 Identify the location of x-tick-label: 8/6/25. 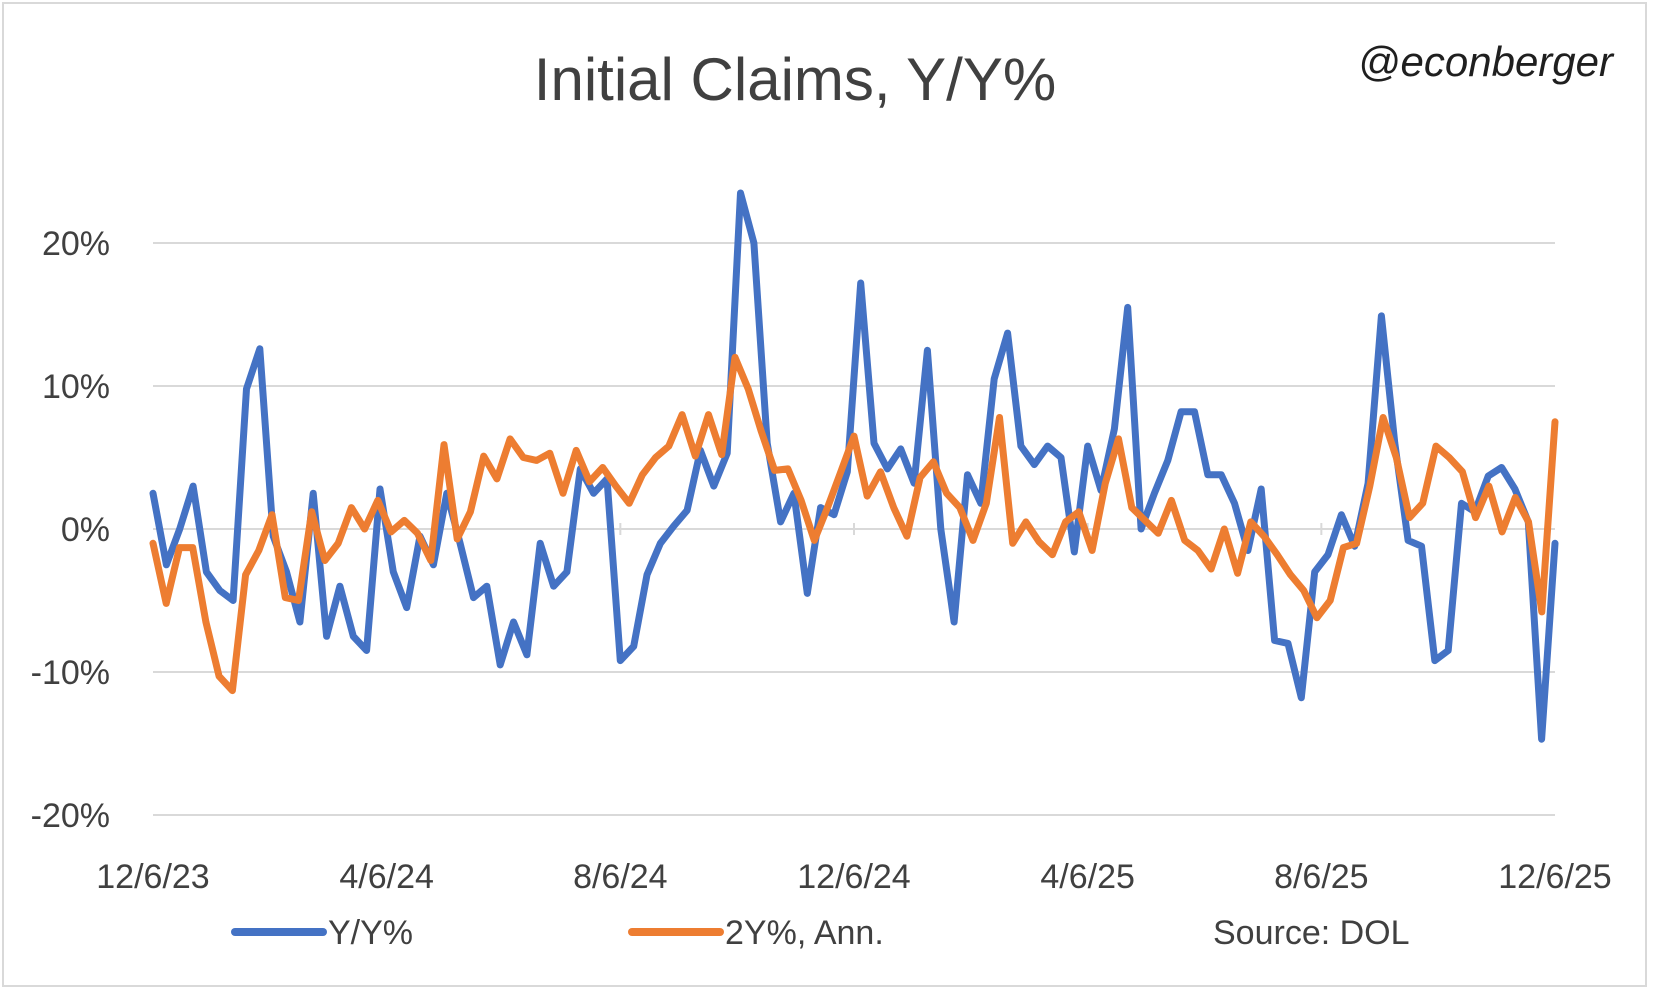
(1321, 877).